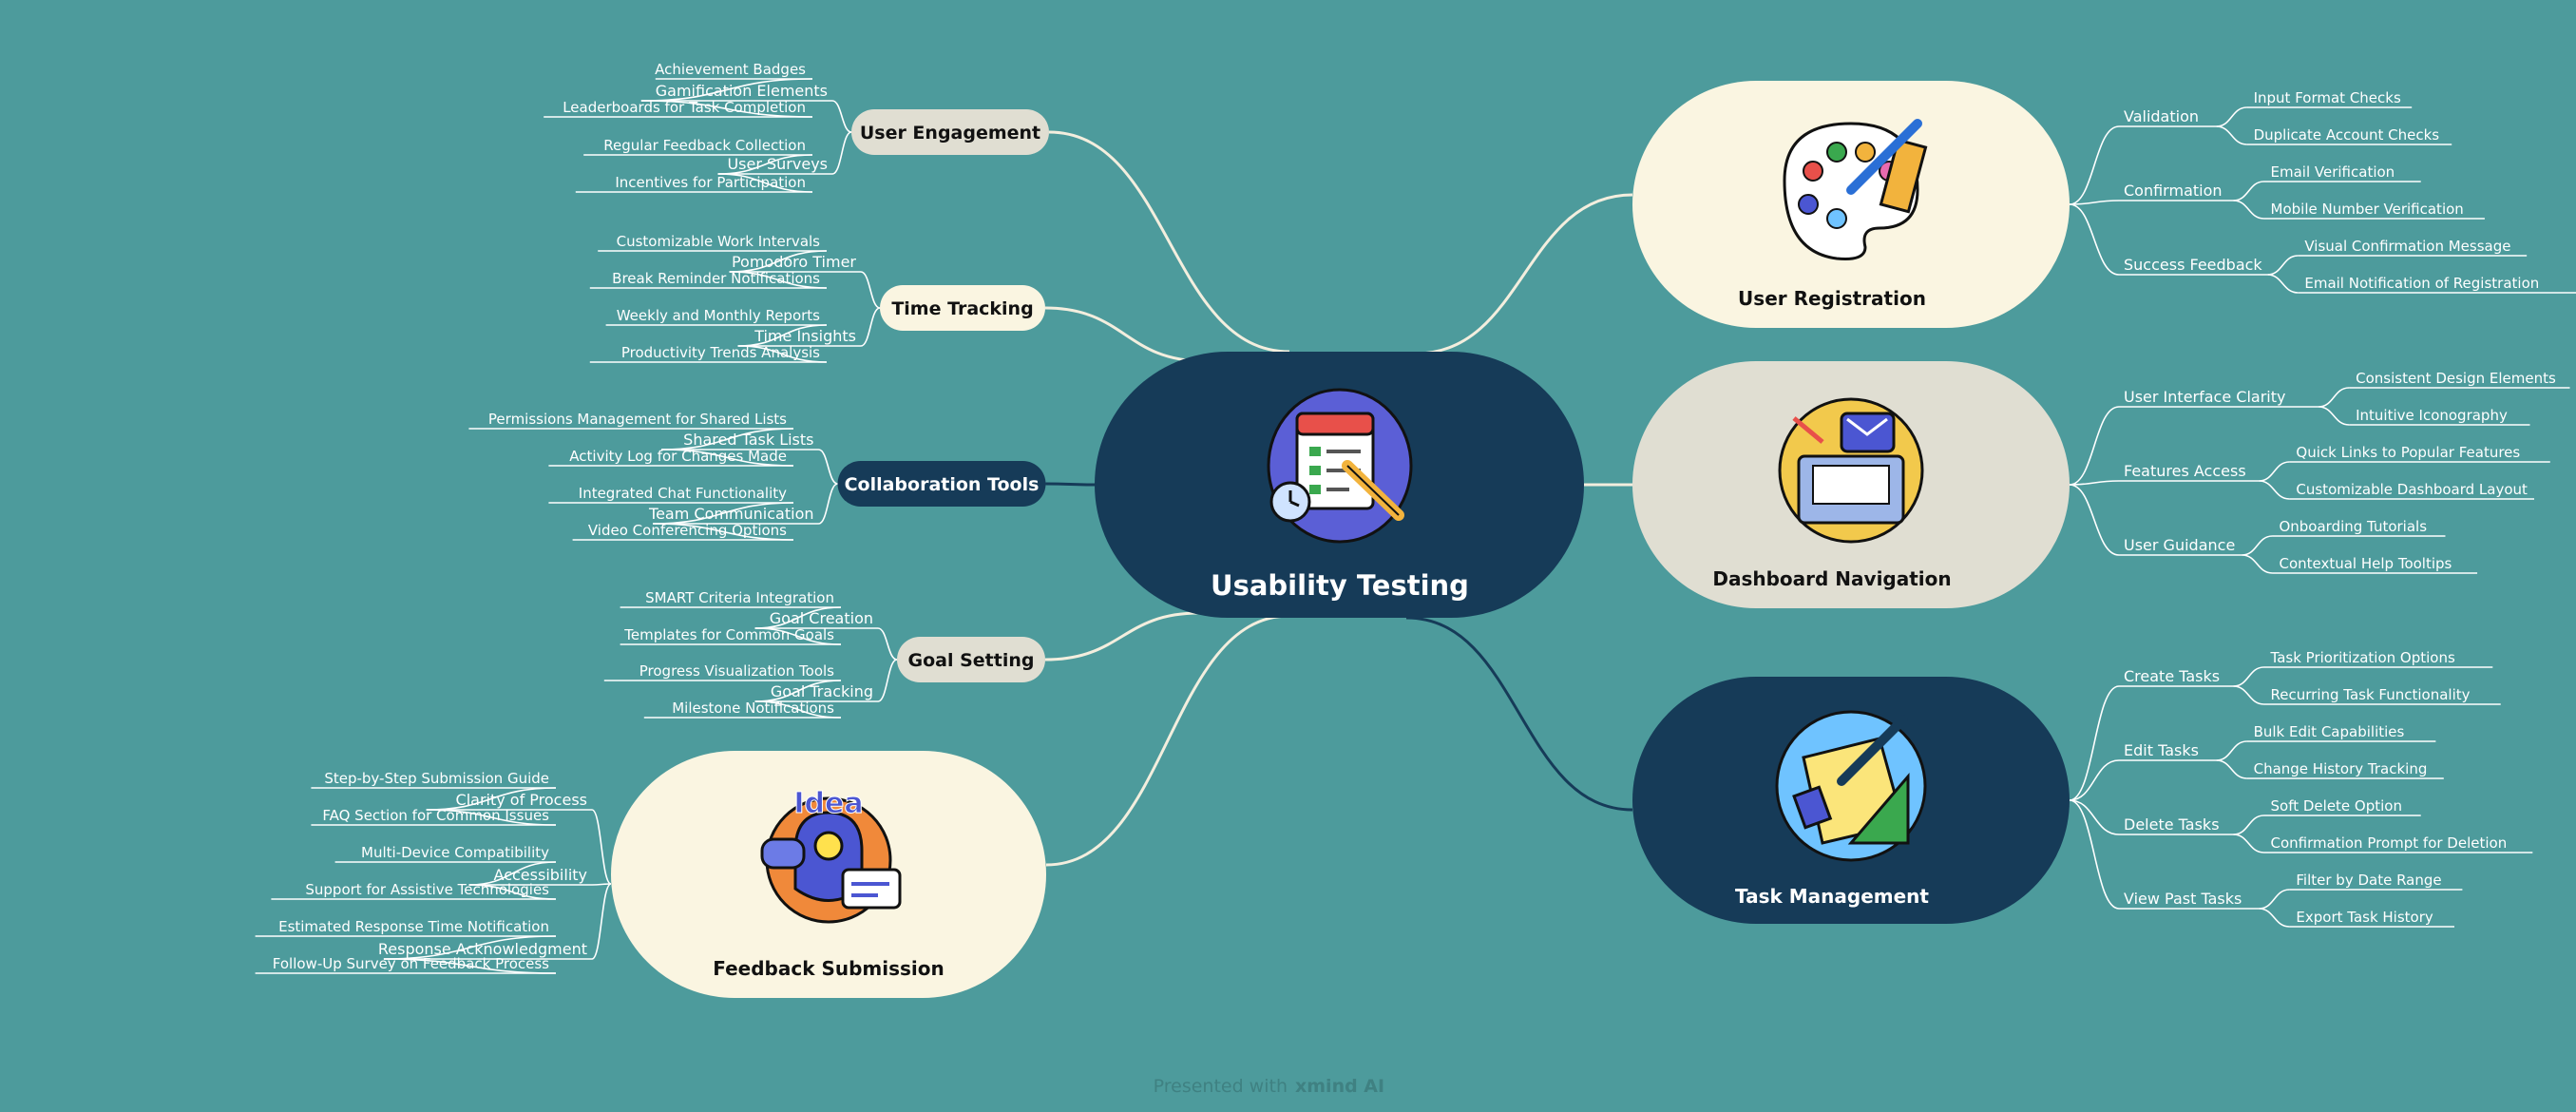  I want to click on subtopic-delete-tasks: Delete Tasks, so click(2176, 825).